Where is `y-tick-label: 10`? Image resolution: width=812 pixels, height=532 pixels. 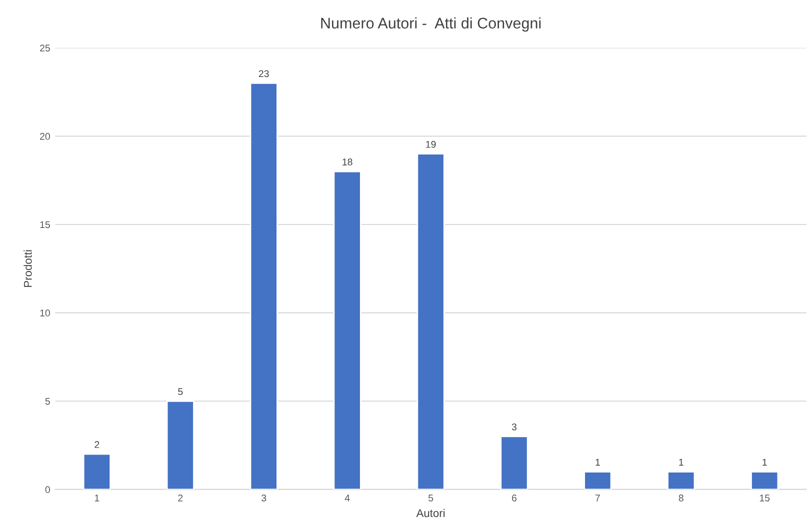
y-tick-label: 10 is located at coordinates (45, 313).